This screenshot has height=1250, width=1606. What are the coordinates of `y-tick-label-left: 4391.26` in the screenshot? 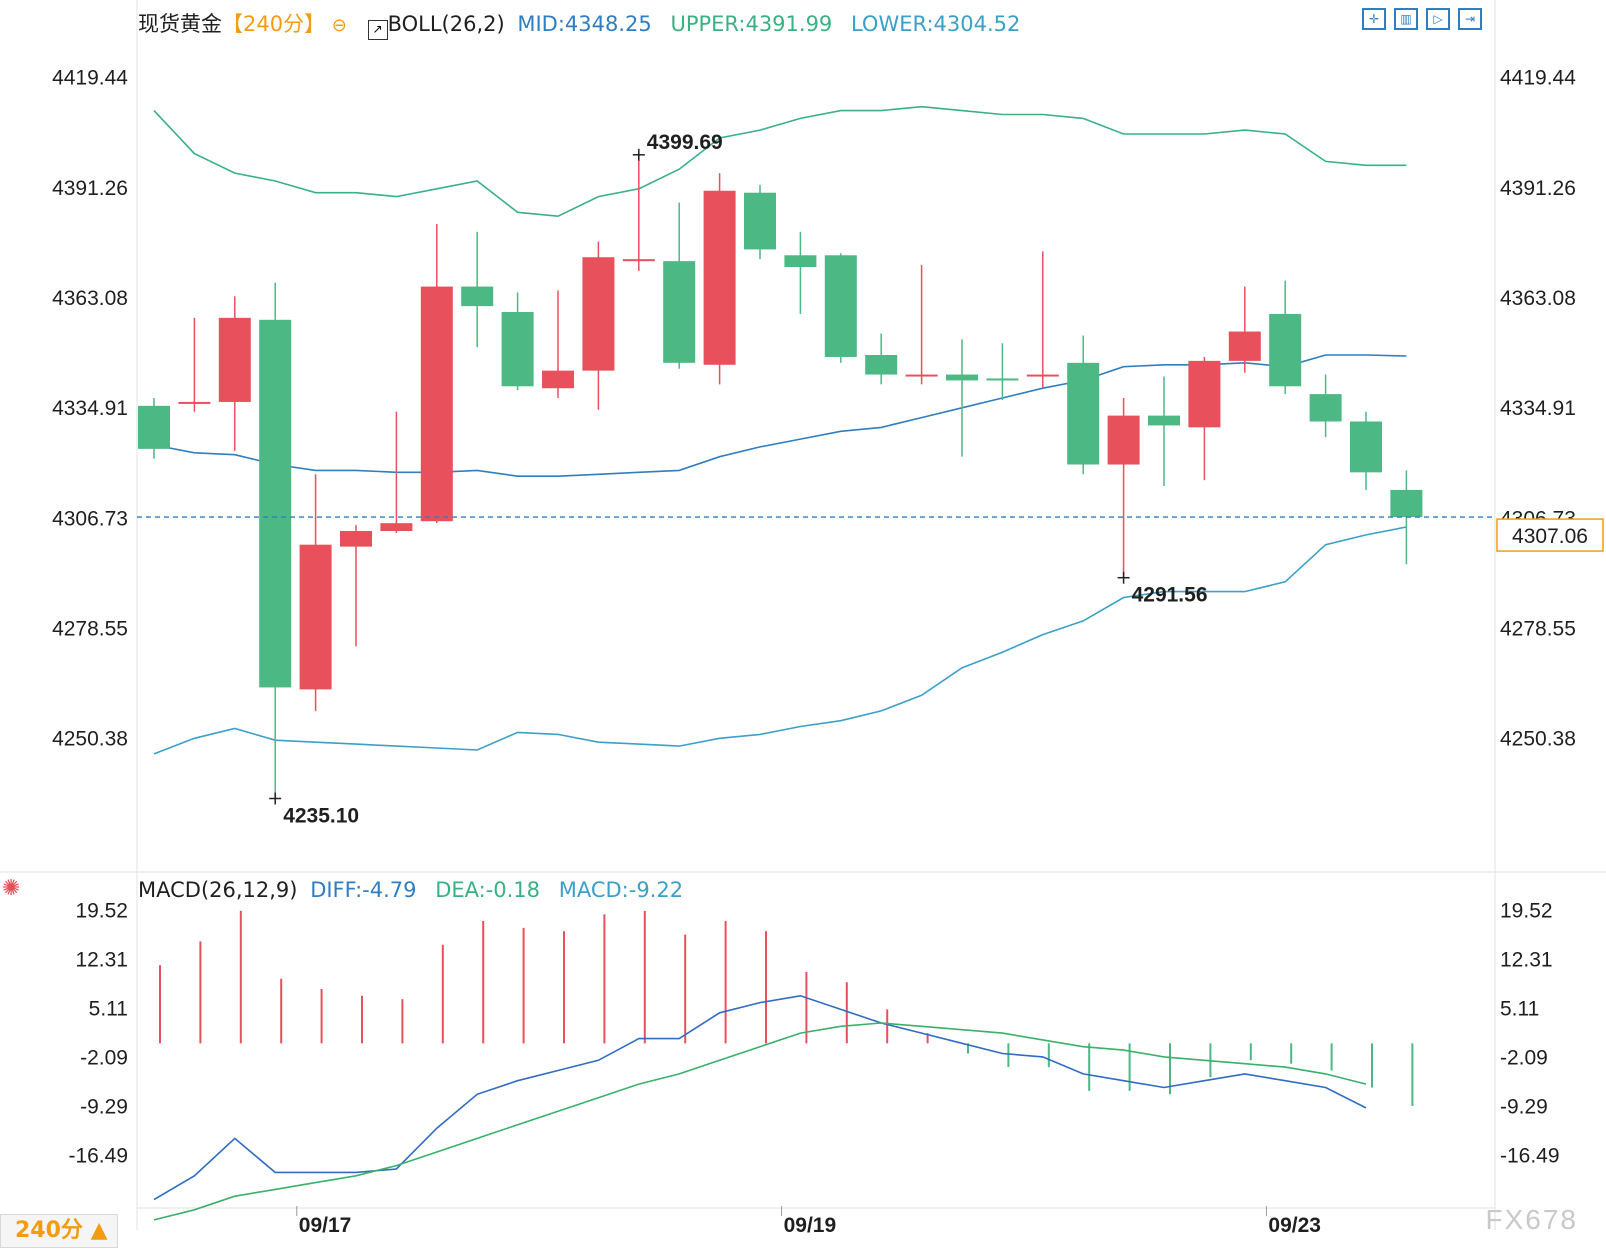 It's located at (90, 188).